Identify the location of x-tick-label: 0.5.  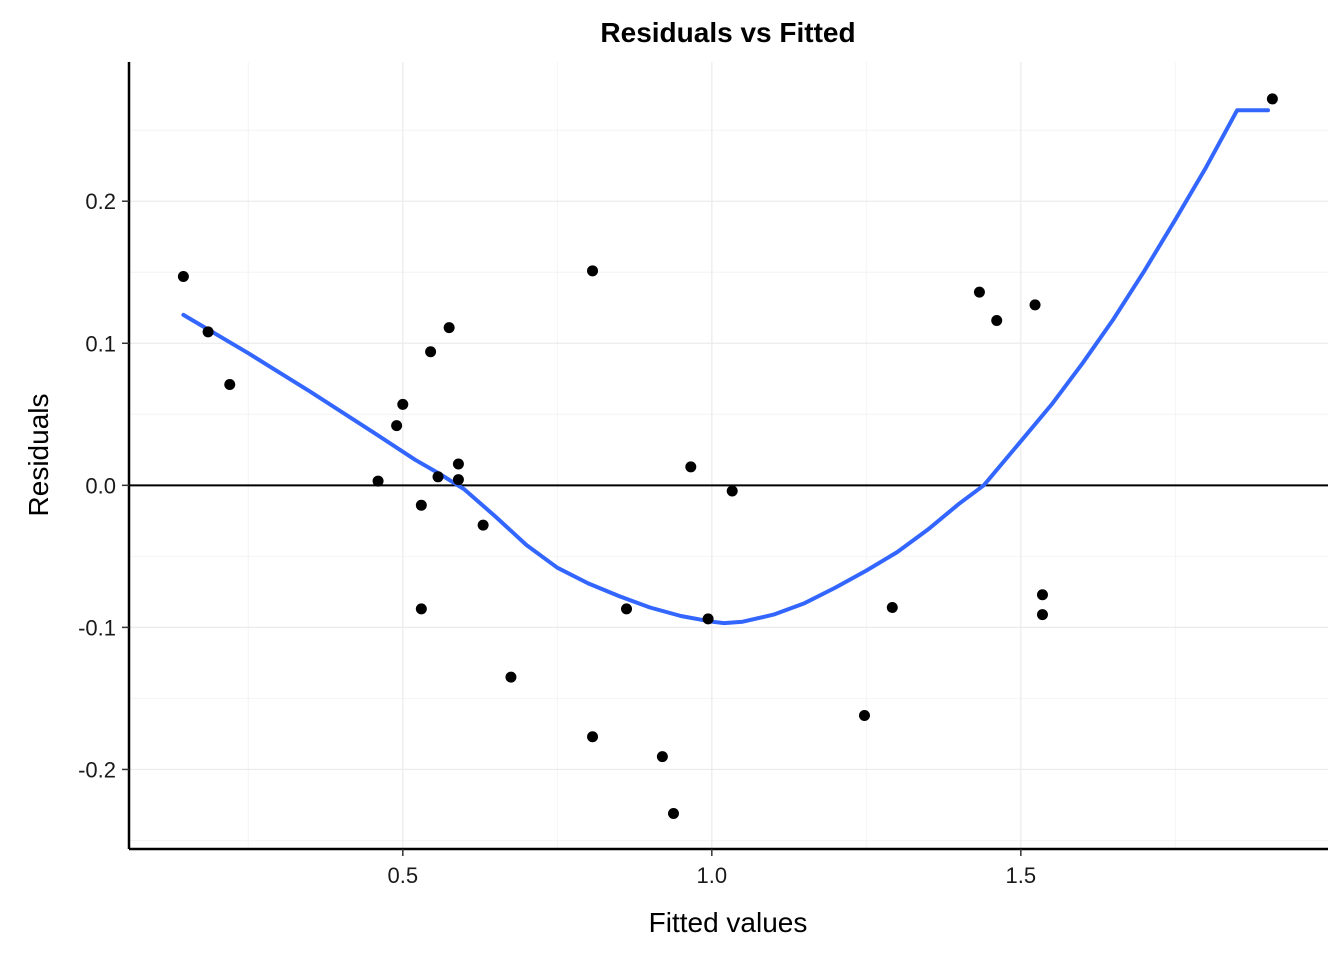
(402, 875).